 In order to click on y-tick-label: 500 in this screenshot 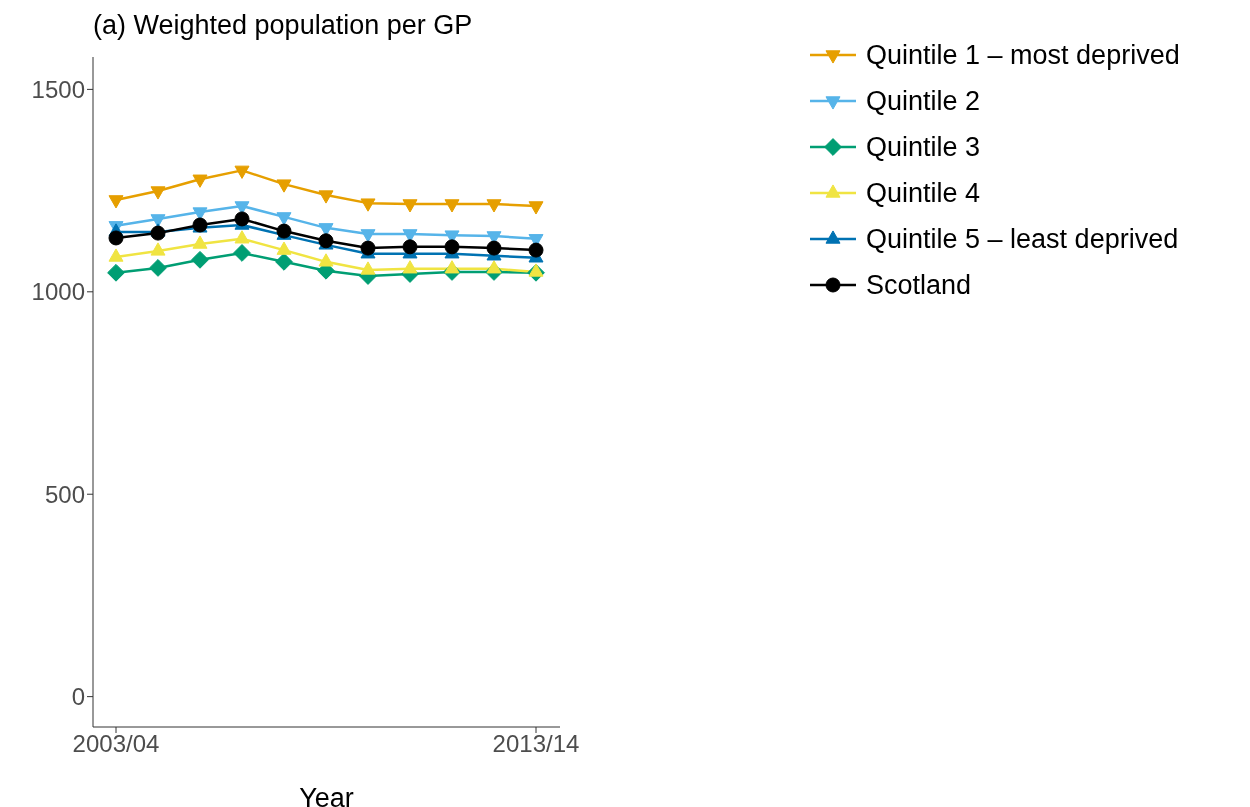, I will do `click(64, 494)`.